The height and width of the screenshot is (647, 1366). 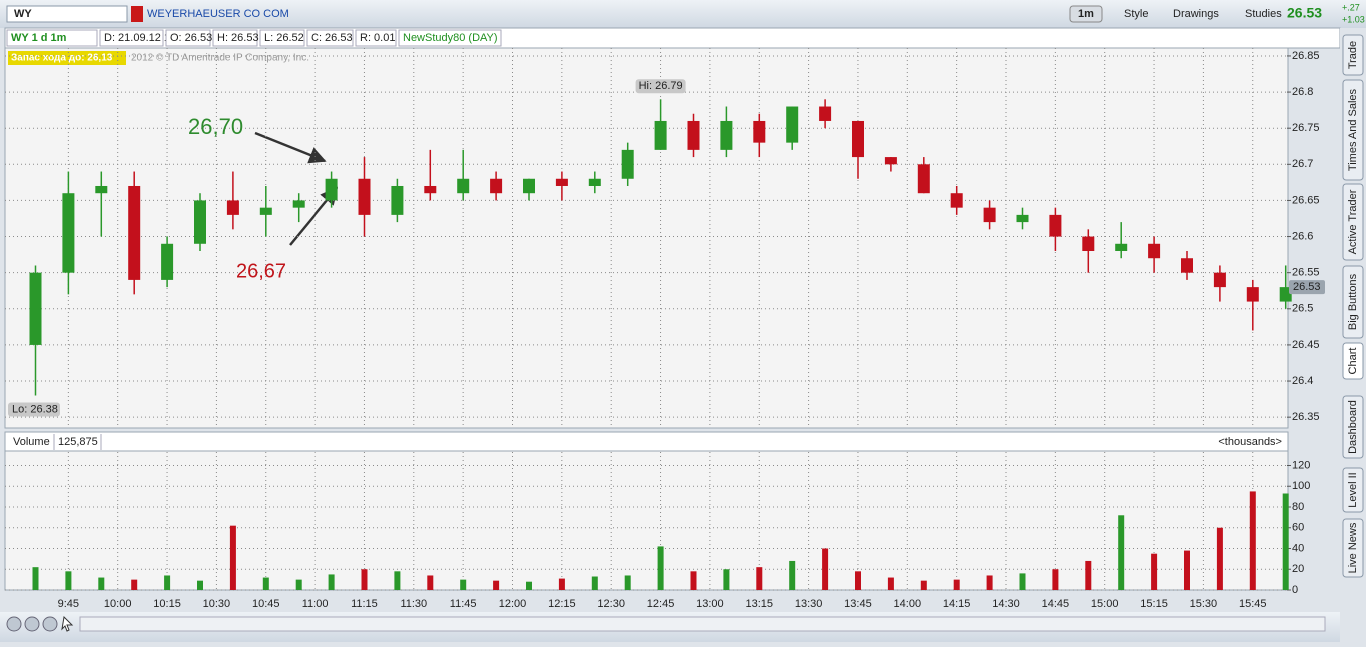 I want to click on x-tick-label: 10:15, so click(x=167, y=604).